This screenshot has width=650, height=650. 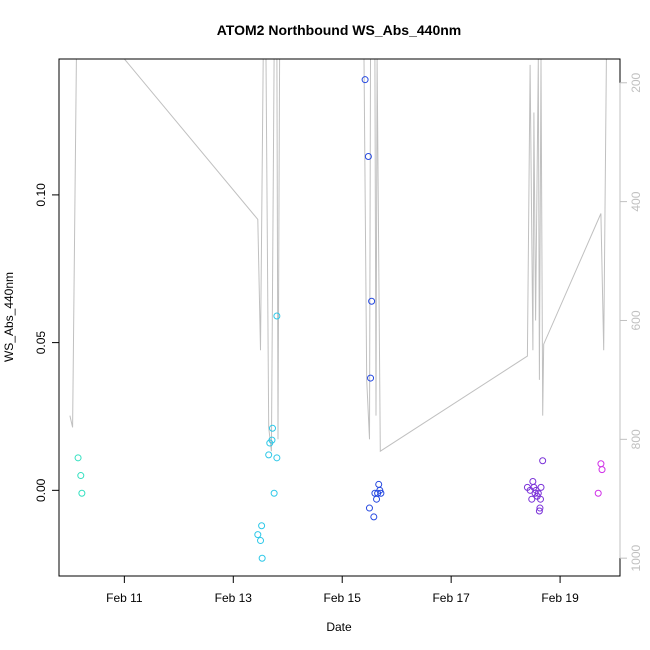 What do you see at coordinates (636, 439) in the screenshot?
I see `y-right-tick-label: 800` at bounding box center [636, 439].